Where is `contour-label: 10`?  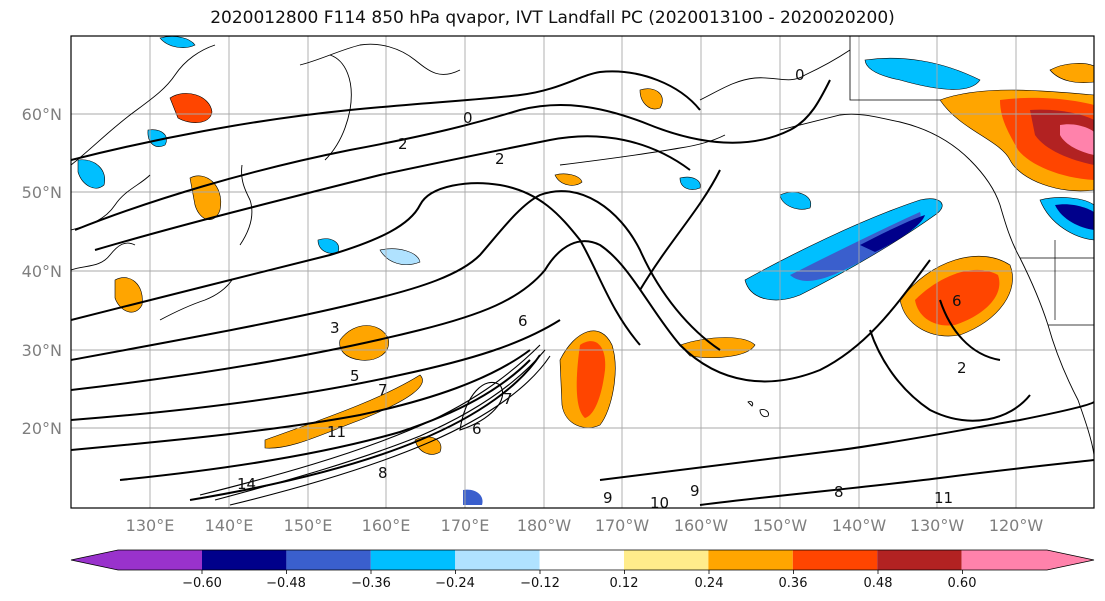 contour-label: 10 is located at coordinates (659, 503).